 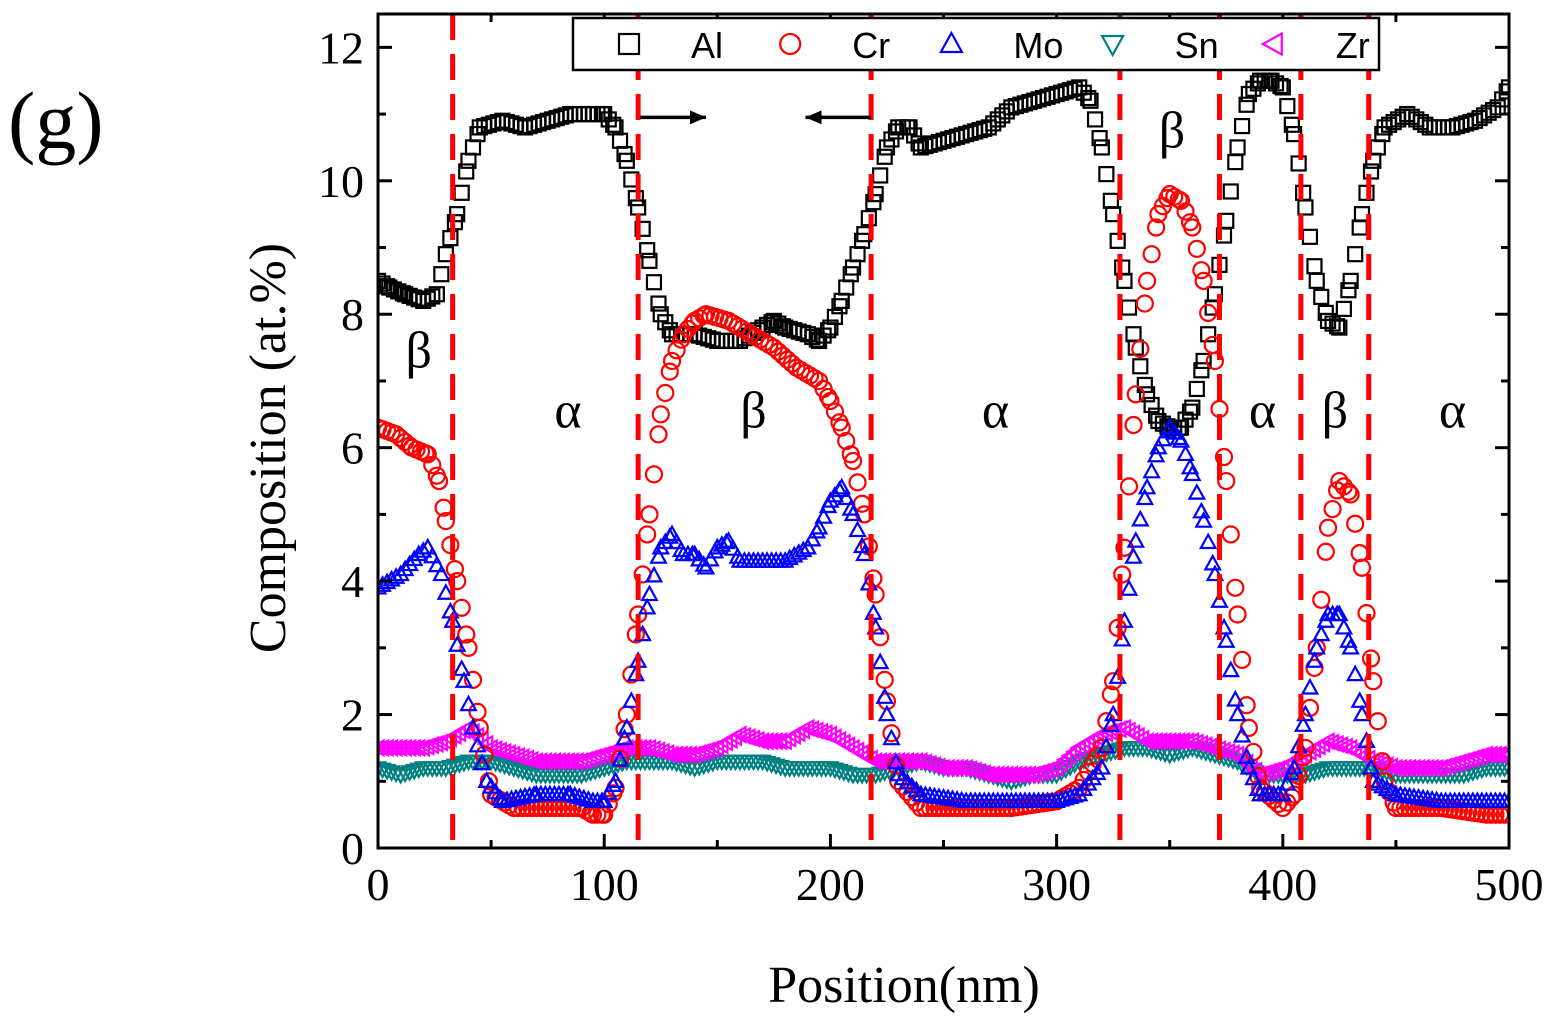 What do you see at coordinates (352, 314) in the screenshot?
I see `y-tick-label: 8` at bounding box center [352, 314].